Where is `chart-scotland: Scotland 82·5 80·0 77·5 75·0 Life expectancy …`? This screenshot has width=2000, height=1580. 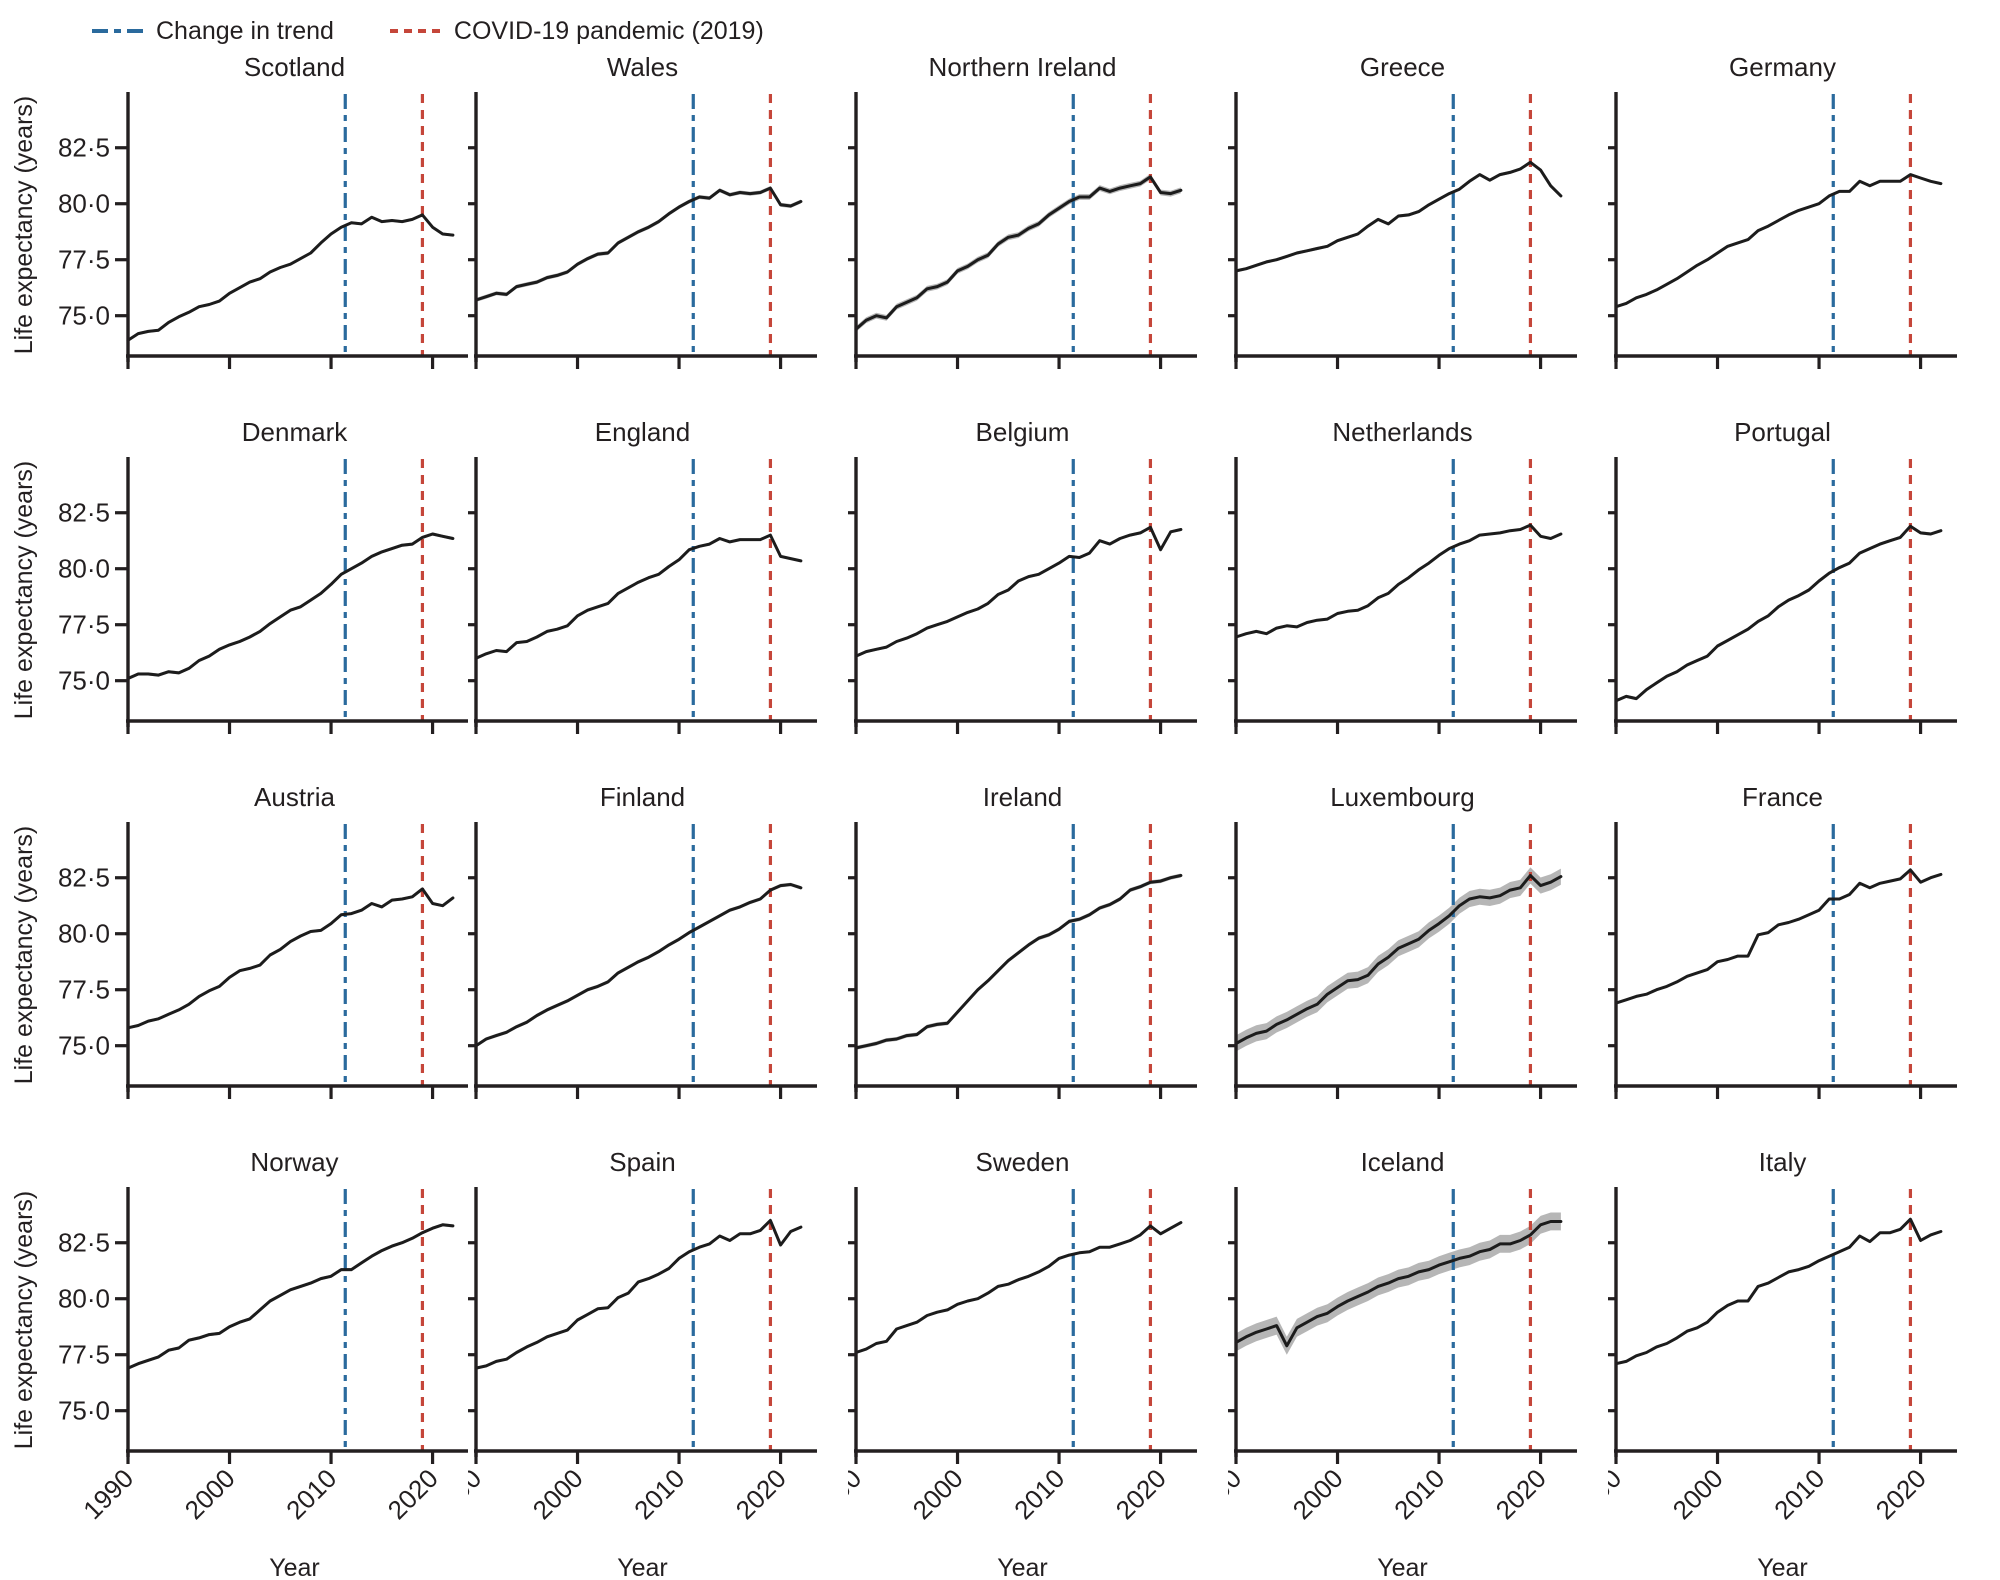 chart-scotland: Scotland 82·5 80·0 77·5 75·0 Life expectancy … is located at coordinates (237, 217).